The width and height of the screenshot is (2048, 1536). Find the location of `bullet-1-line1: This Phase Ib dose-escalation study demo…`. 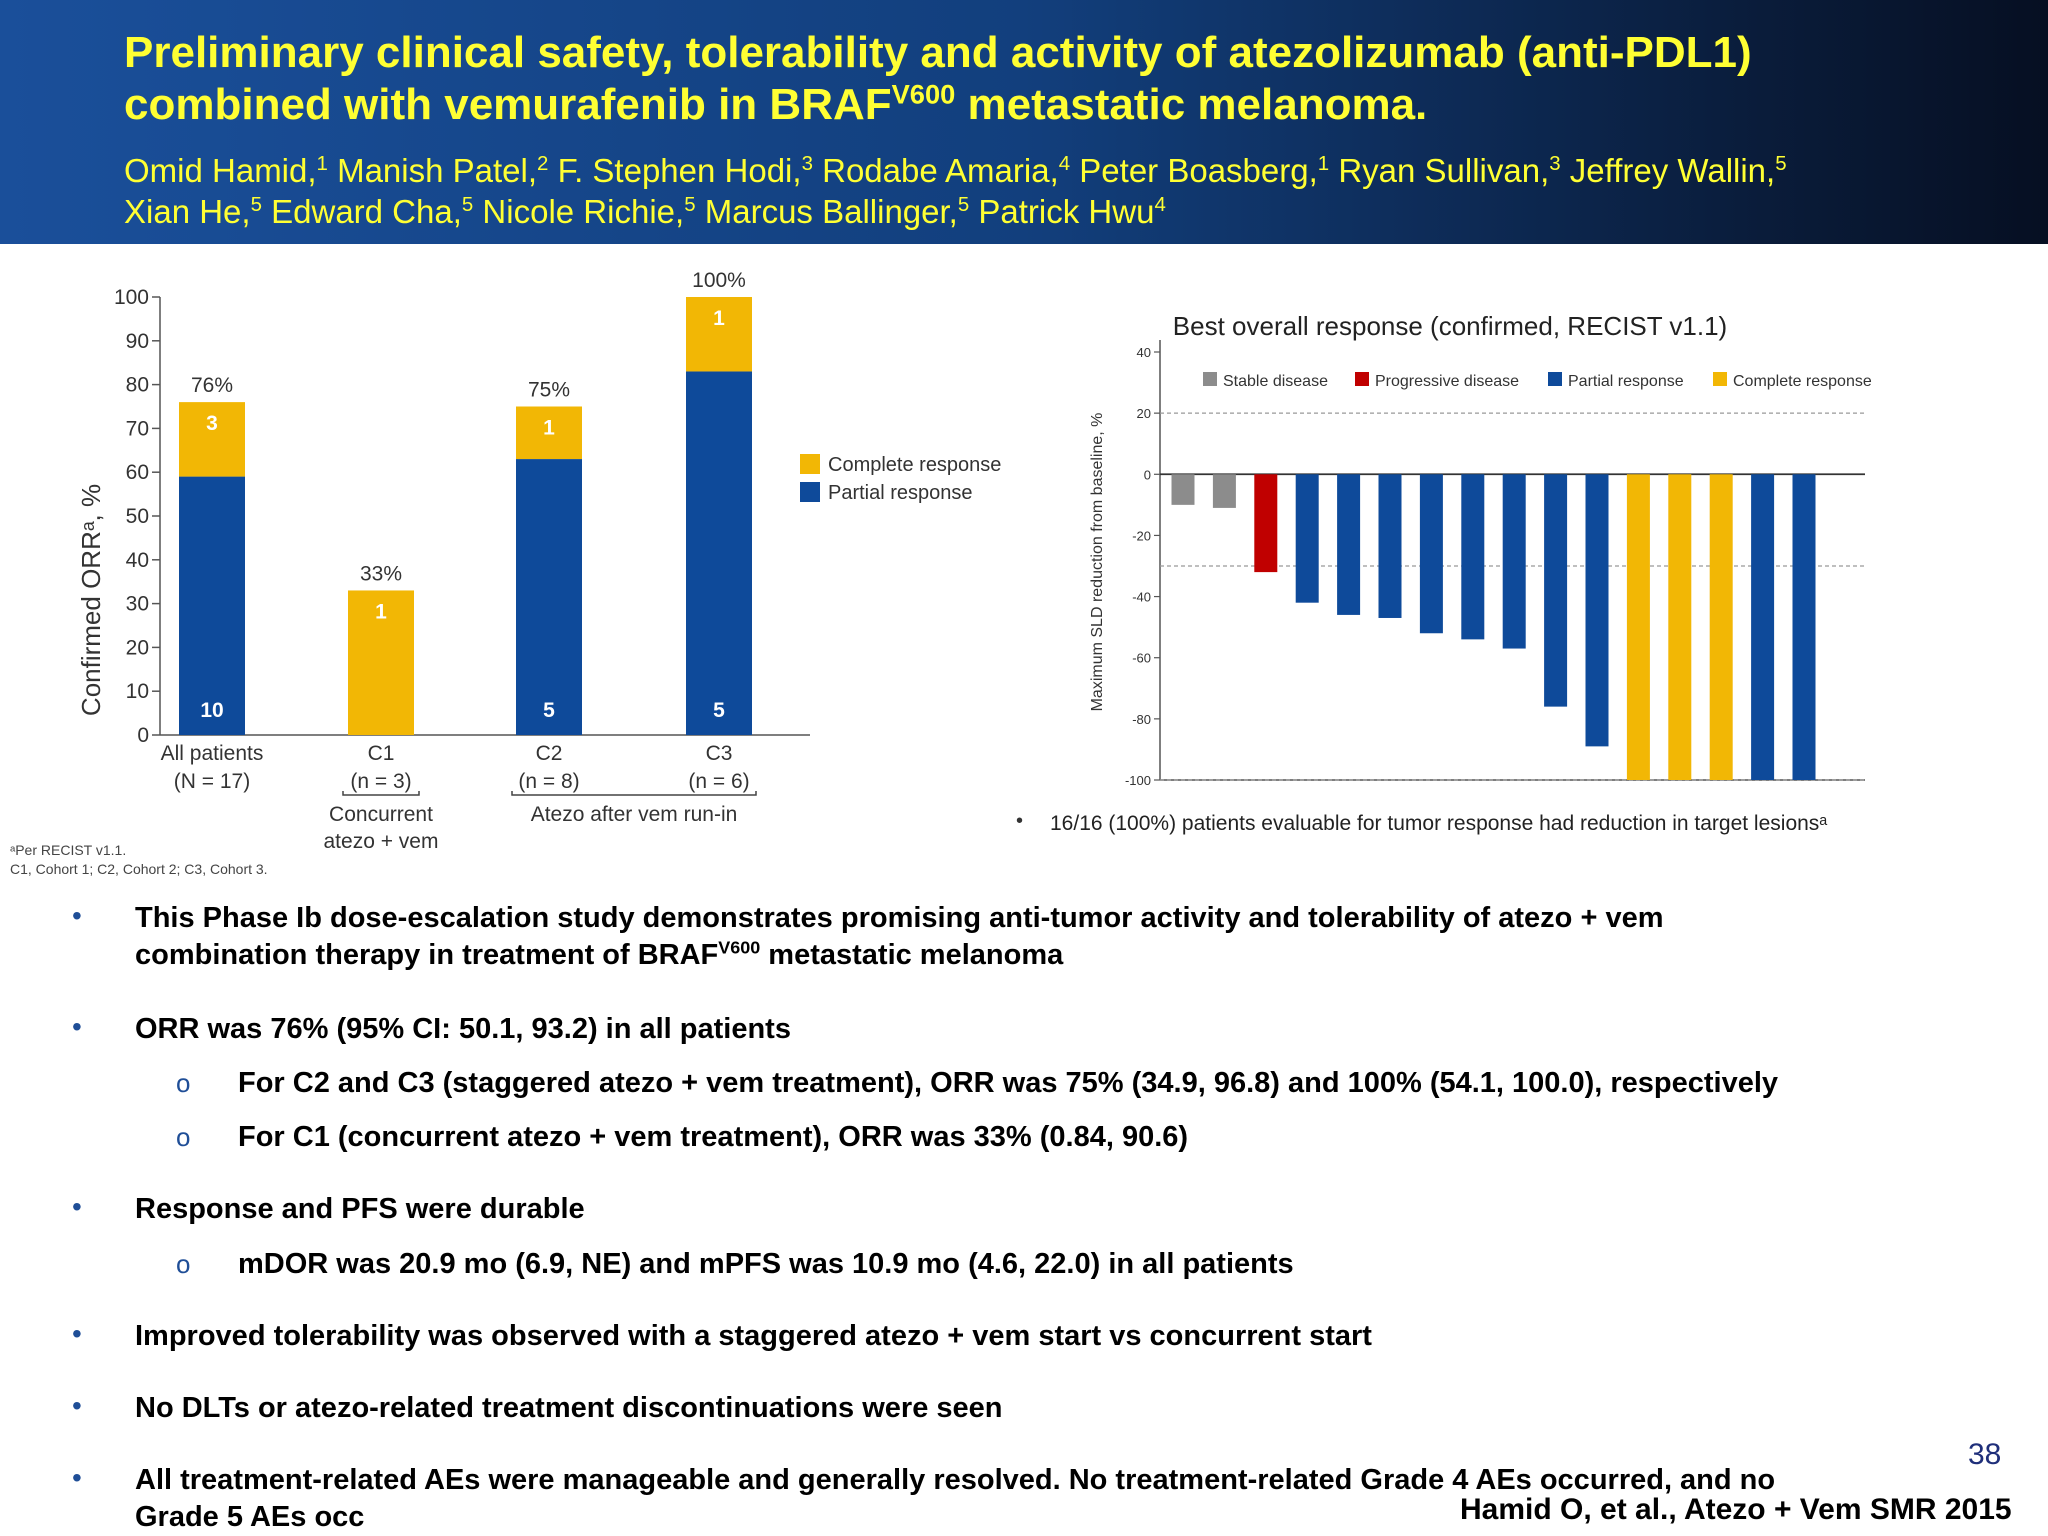

bullet-1-line1: This Phase Ib dose-escalation study demo… is located at coordinates (899, 918).